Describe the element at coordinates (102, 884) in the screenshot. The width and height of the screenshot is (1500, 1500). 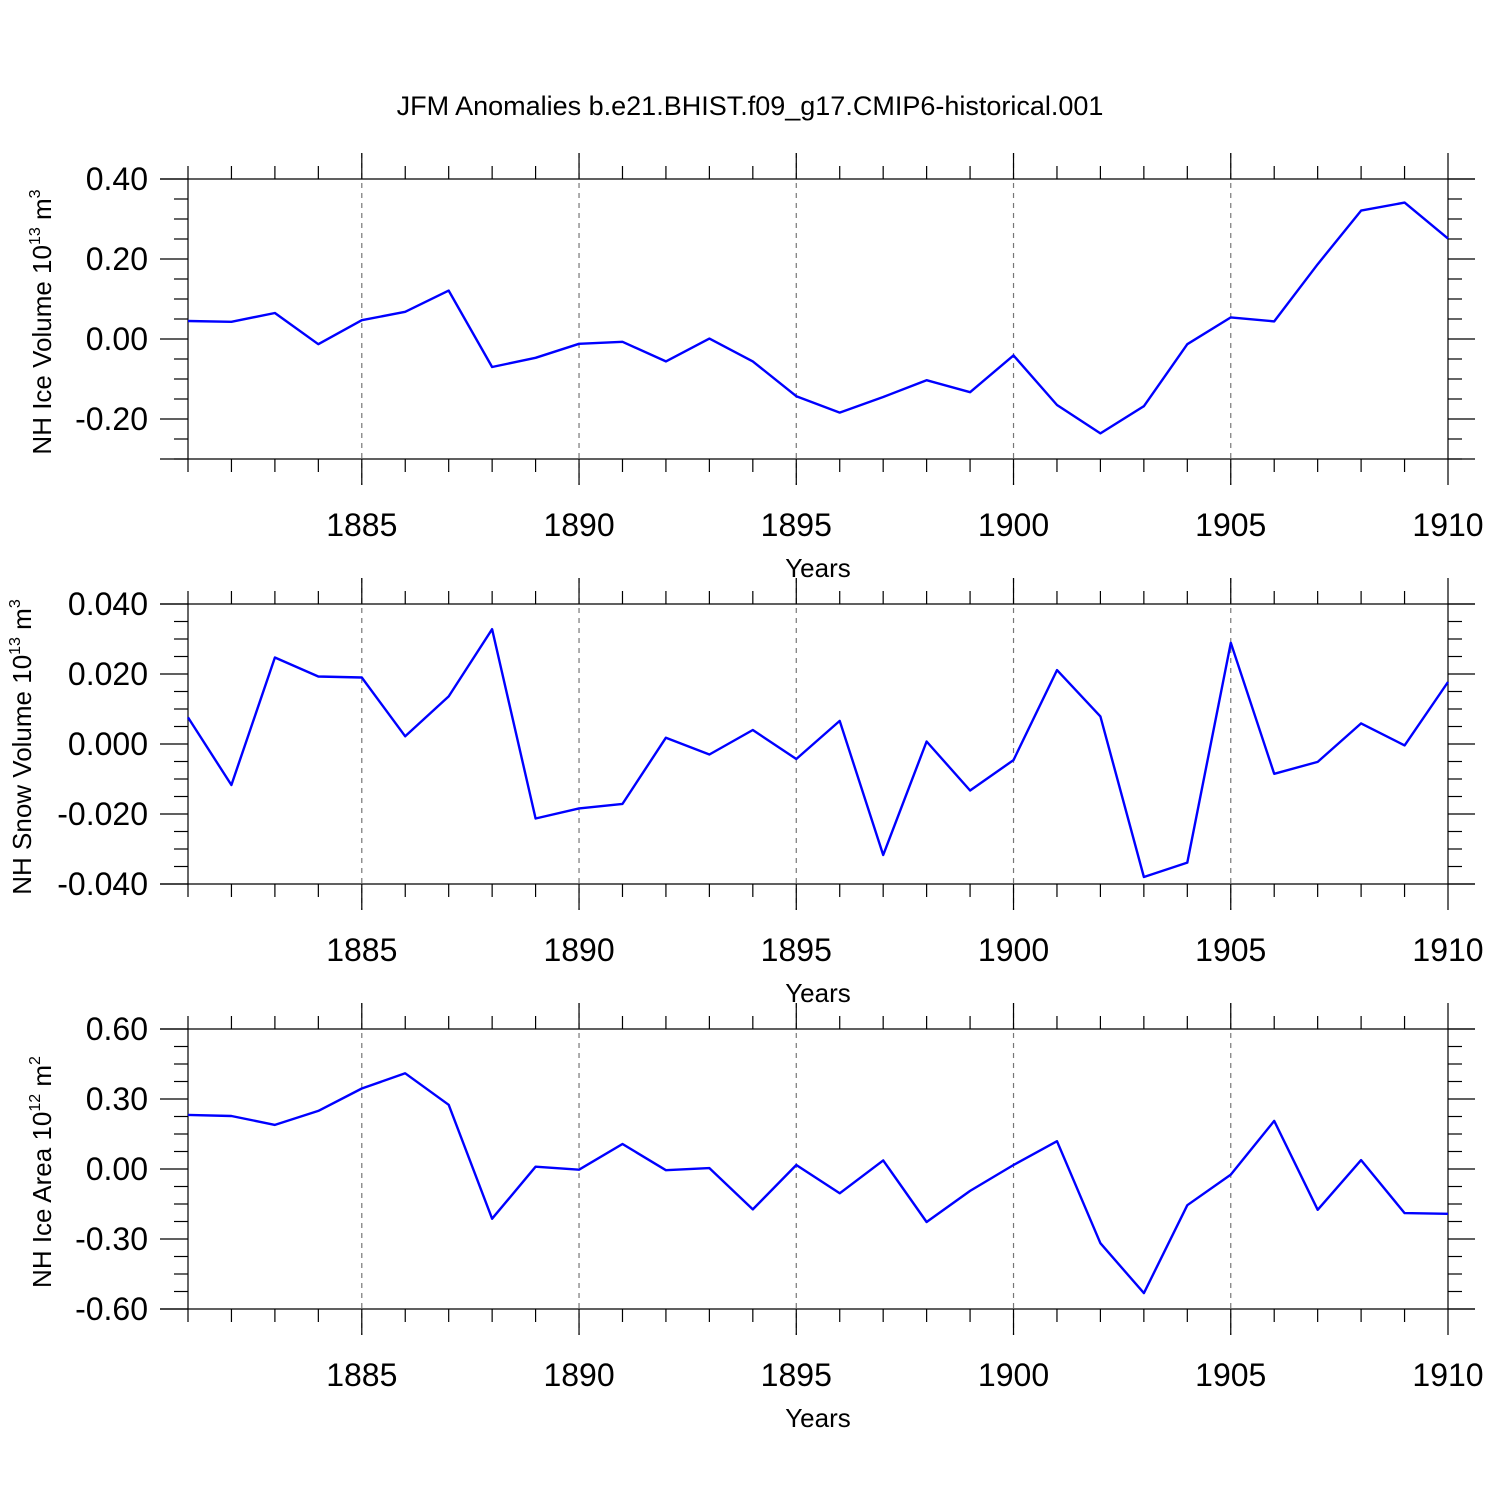
I see `y-tick-label: -0.040` at that location.